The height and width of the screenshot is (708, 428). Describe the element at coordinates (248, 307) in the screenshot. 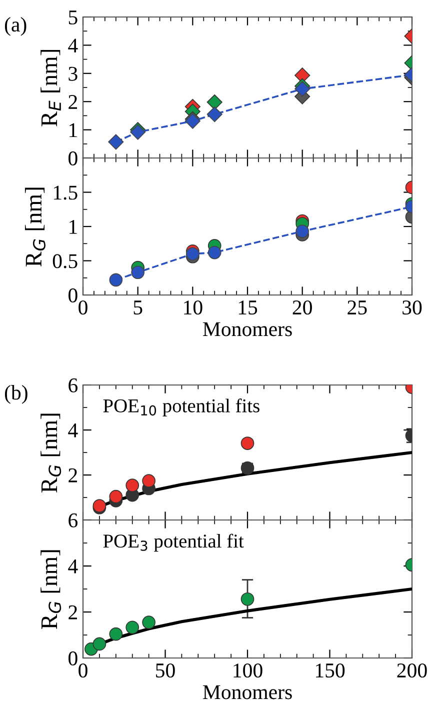

I see `x-tick-label: 15` at that location.